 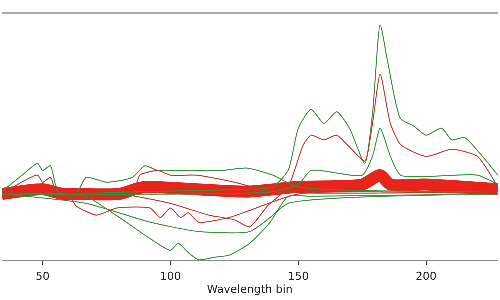 What do you see at coordinates (43, 277) in the screenshot?
I see `x-tick-label: 50` at bounding box center [43, 277].